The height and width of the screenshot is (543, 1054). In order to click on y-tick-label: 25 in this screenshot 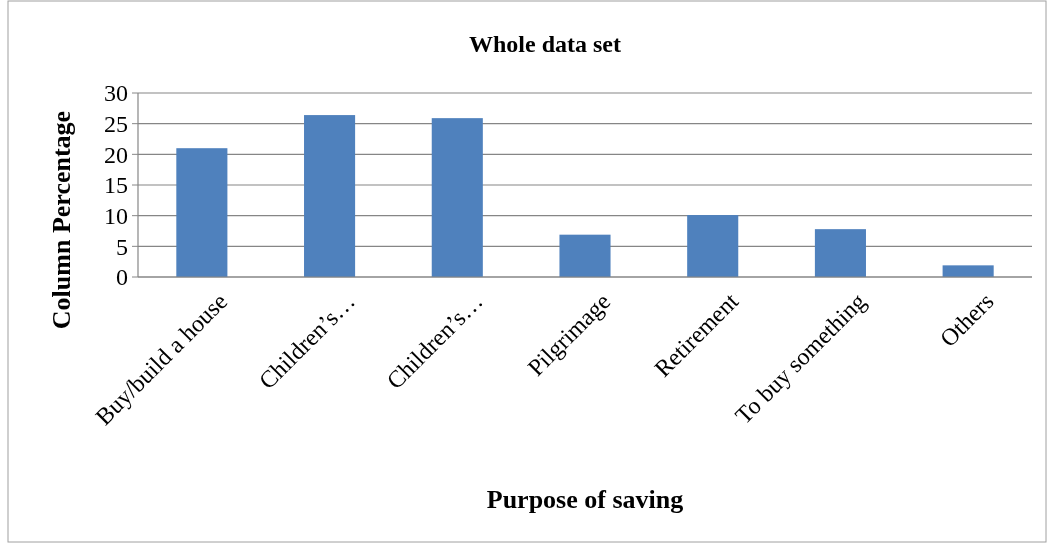, I will do `click(116, 124)`.